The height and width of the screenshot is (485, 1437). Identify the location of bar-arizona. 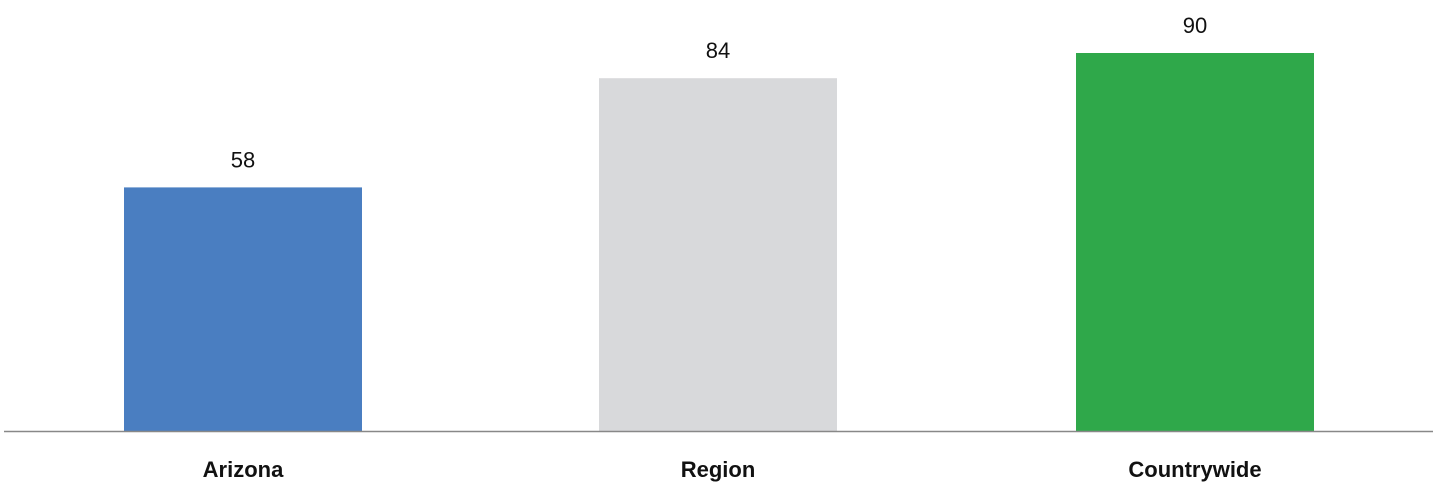
(243, 309).